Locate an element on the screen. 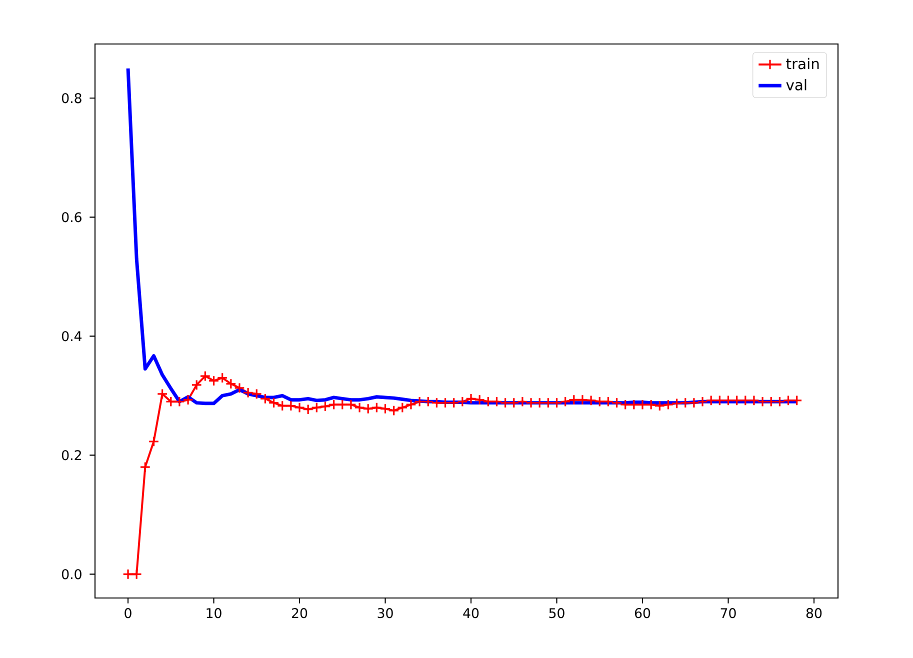  x-tick-label: 10 is located at coordinates (214, 613).